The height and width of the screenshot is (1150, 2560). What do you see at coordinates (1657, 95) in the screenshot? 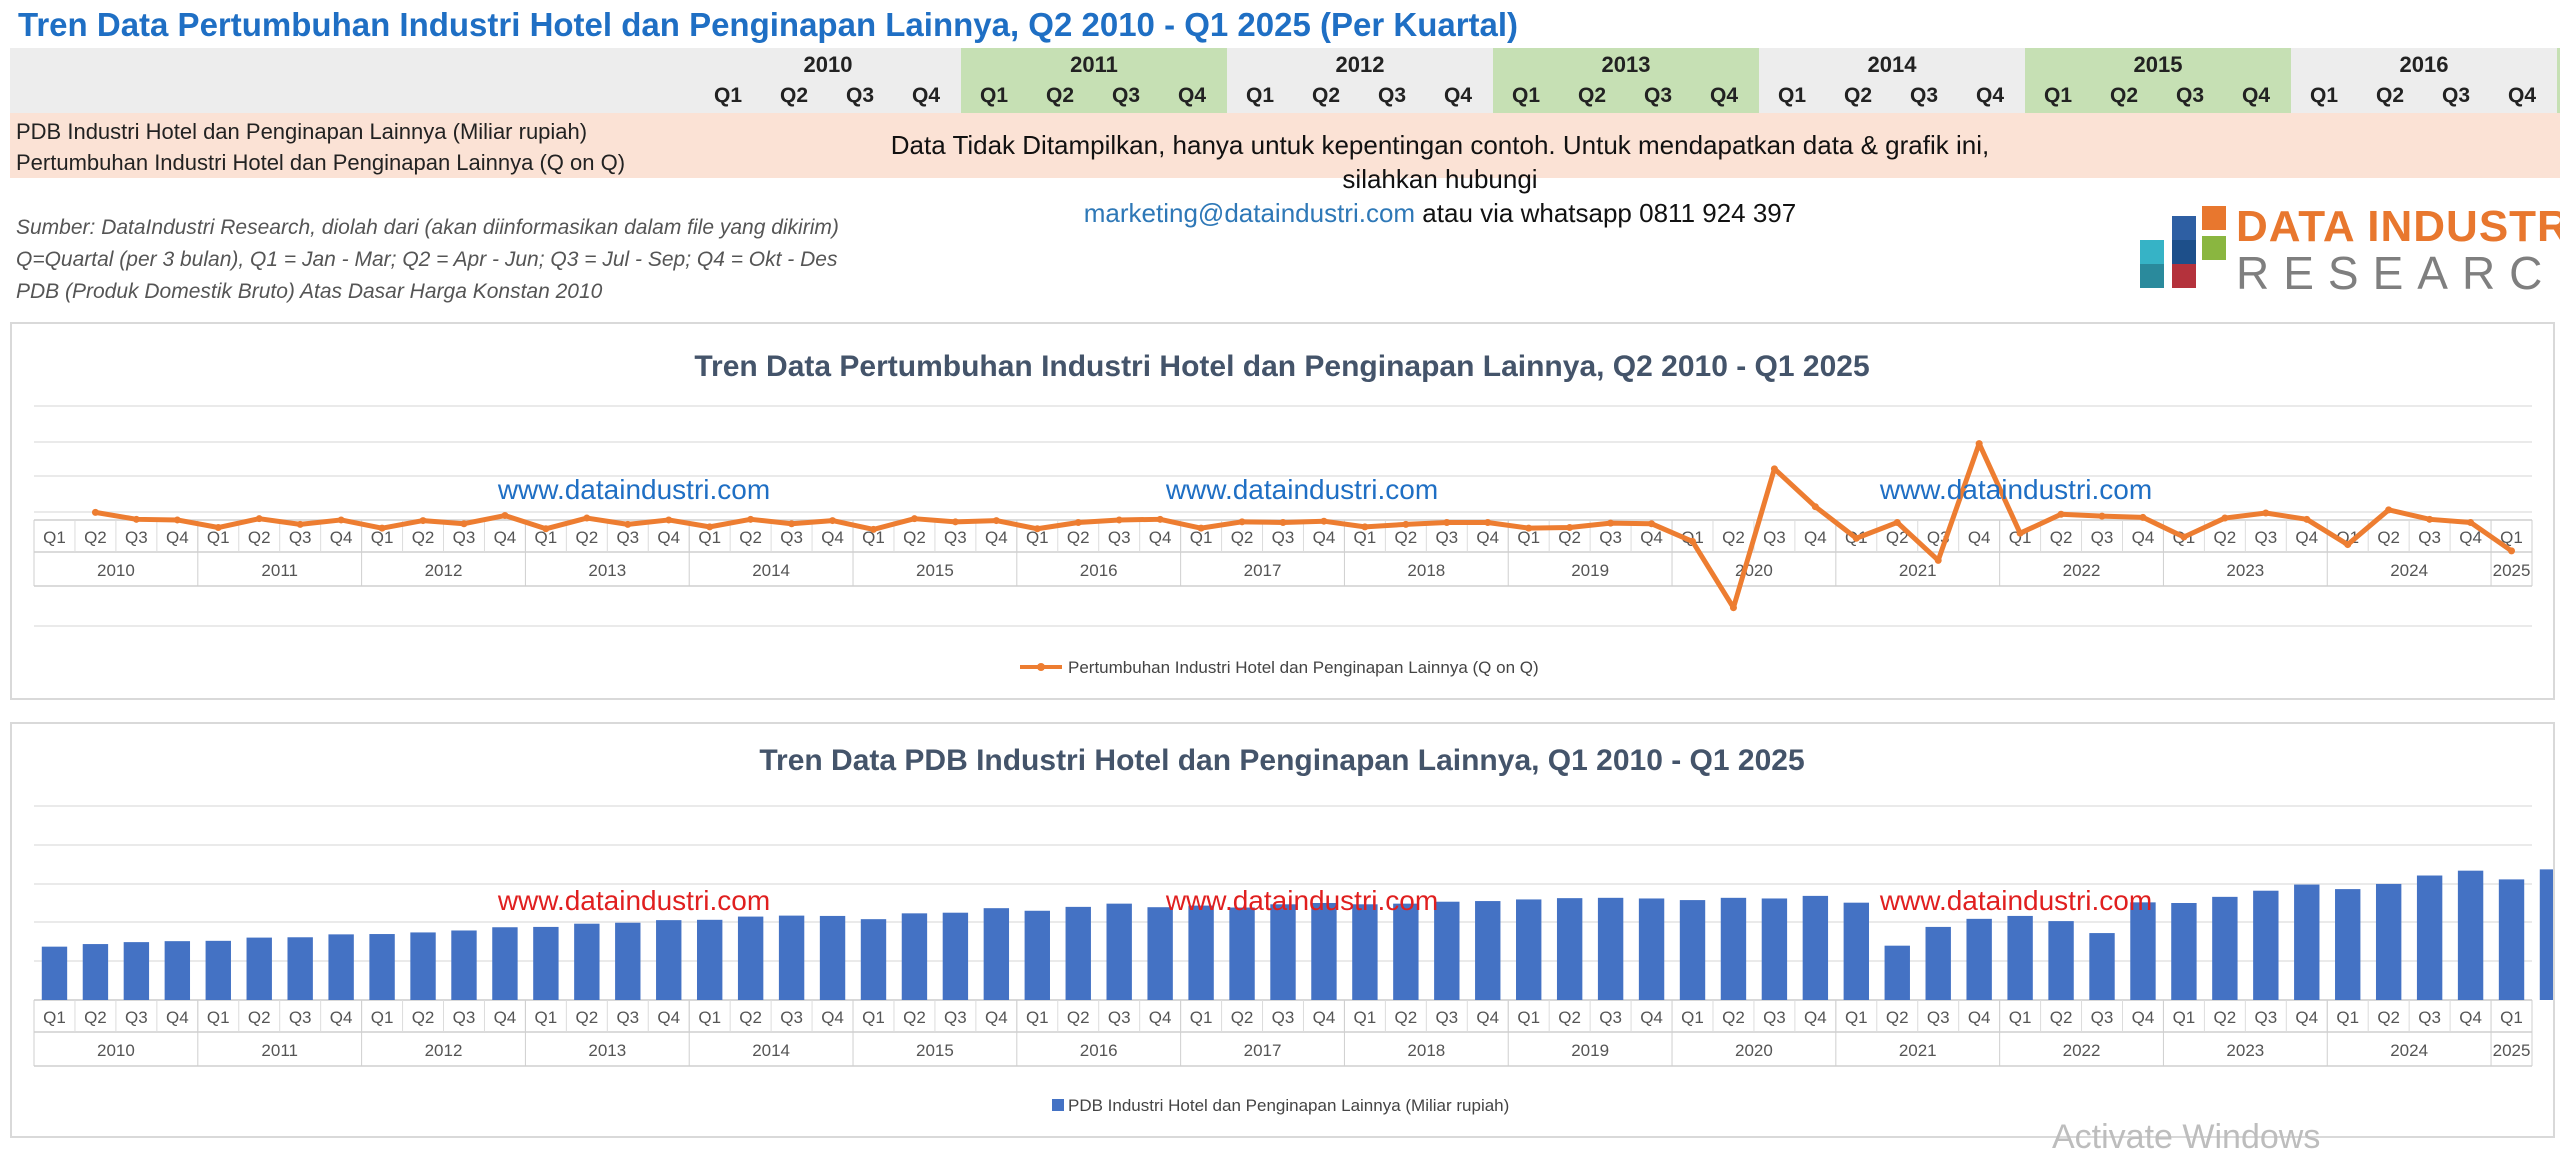
I see `table-quarter-label: Q3` at bounding box center [1657, 95].